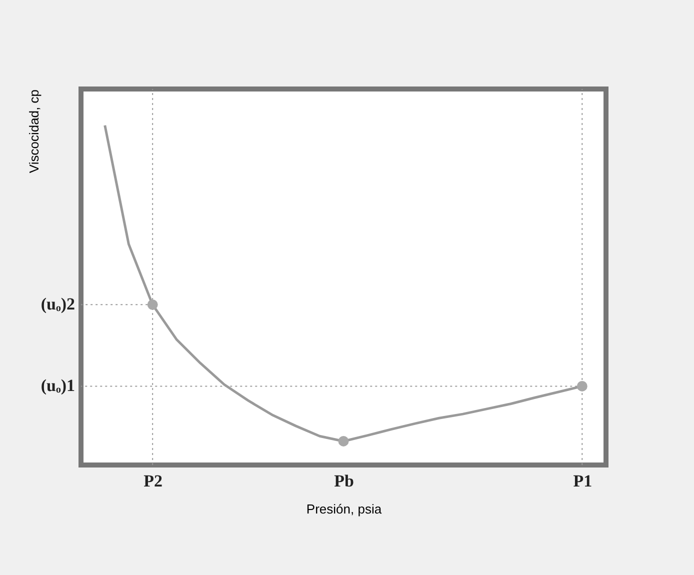 The height and width of the screenshot is (575, 694). I want to click on ref-line-label: (uₒ)1, so click(57, 386).